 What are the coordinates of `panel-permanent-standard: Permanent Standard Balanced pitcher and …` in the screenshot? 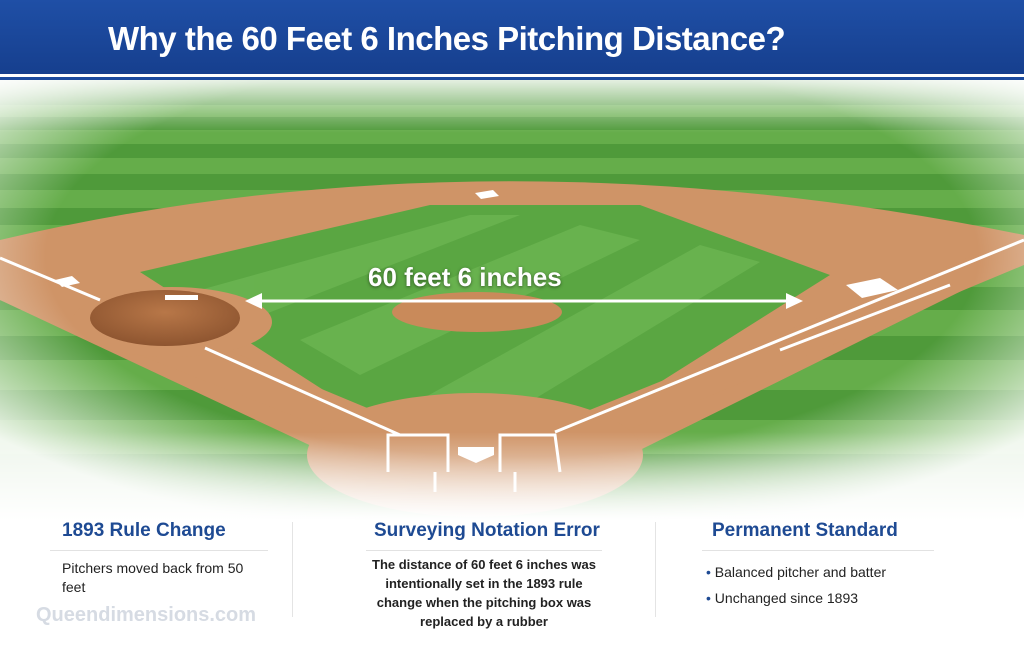 It's located at (818, 575).